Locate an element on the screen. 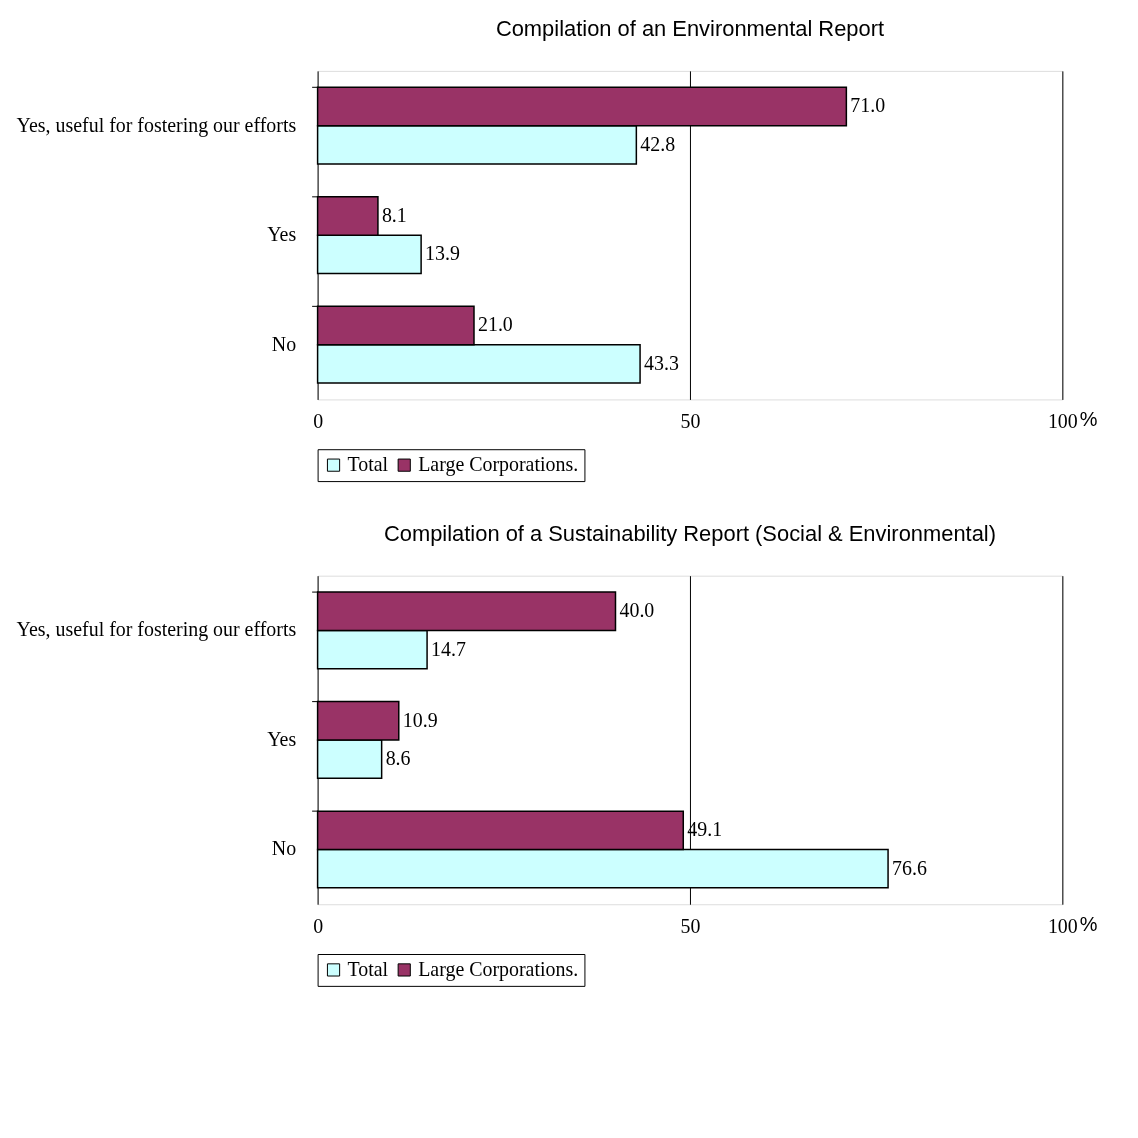  data-label: 42.8 is located at coordinates (658, 143).